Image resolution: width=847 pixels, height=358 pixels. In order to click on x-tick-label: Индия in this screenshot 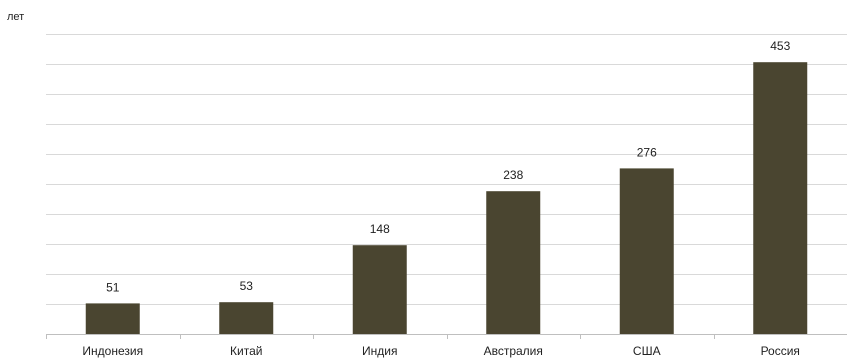, I will do `click(379, 351)`.